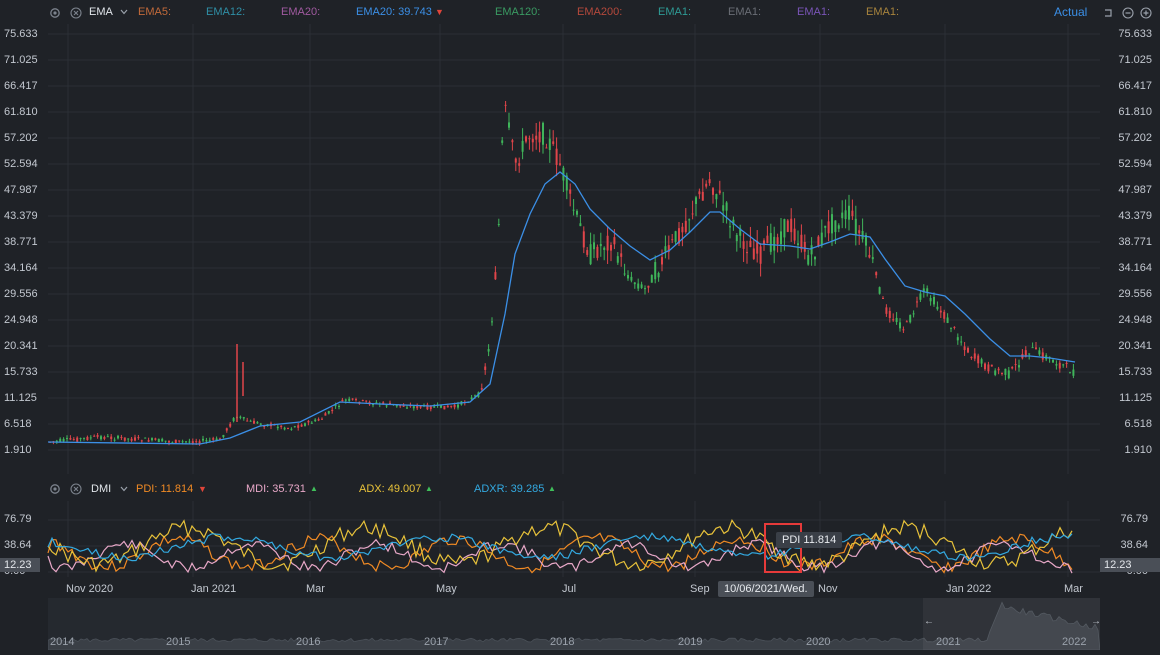 The height and width of the screenshot is (655, 1160). I want to click on range-navigator, so click(574, 624).